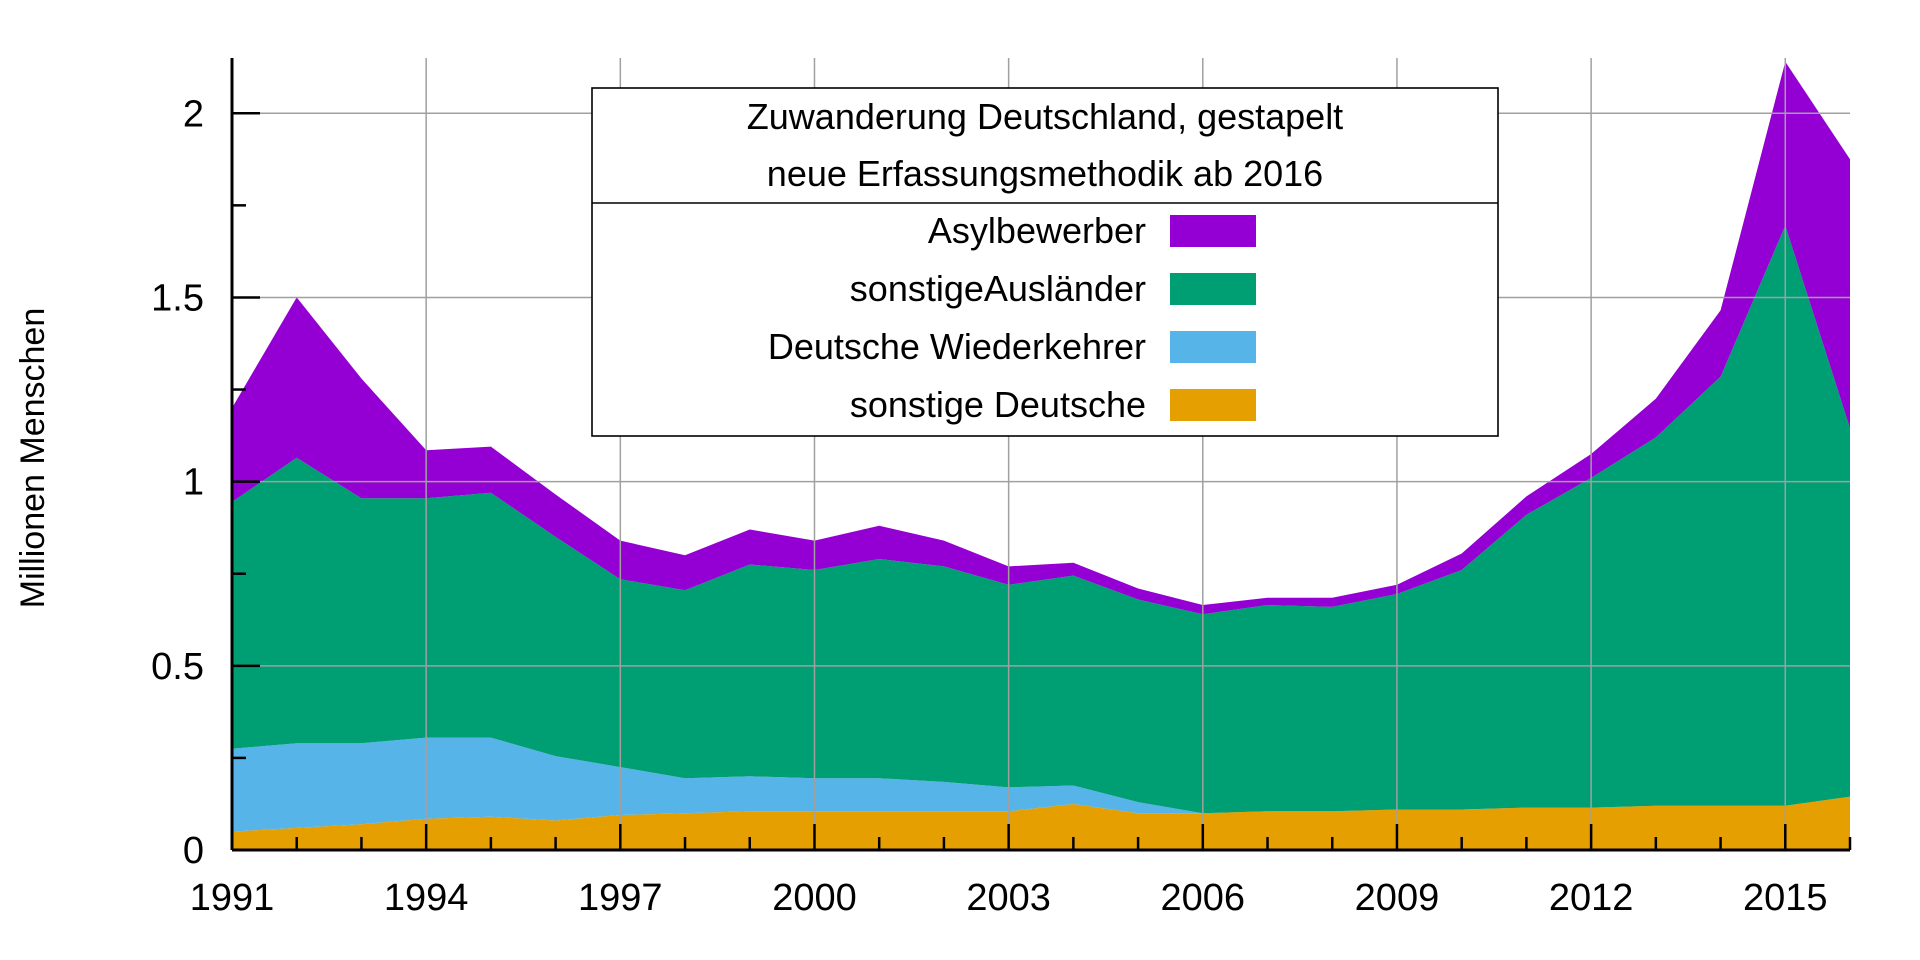  I want to click on legend-label: Deutsche Wiederkehrer, so click(957, 346).